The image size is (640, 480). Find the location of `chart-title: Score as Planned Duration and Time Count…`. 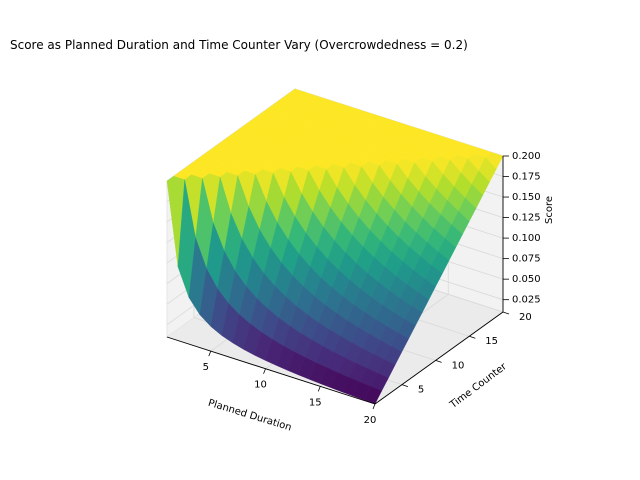

chart-title: Score as Planned Duration and Time Count… is located at coordinates (239, 45).